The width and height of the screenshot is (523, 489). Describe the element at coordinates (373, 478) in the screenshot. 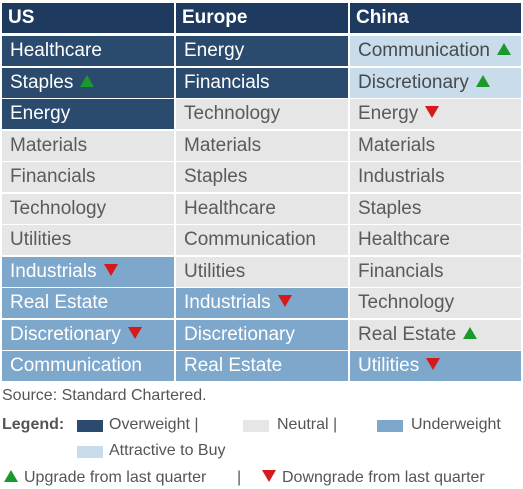

I see `legend-downgrade: Downgrade from last quarter` at that location.